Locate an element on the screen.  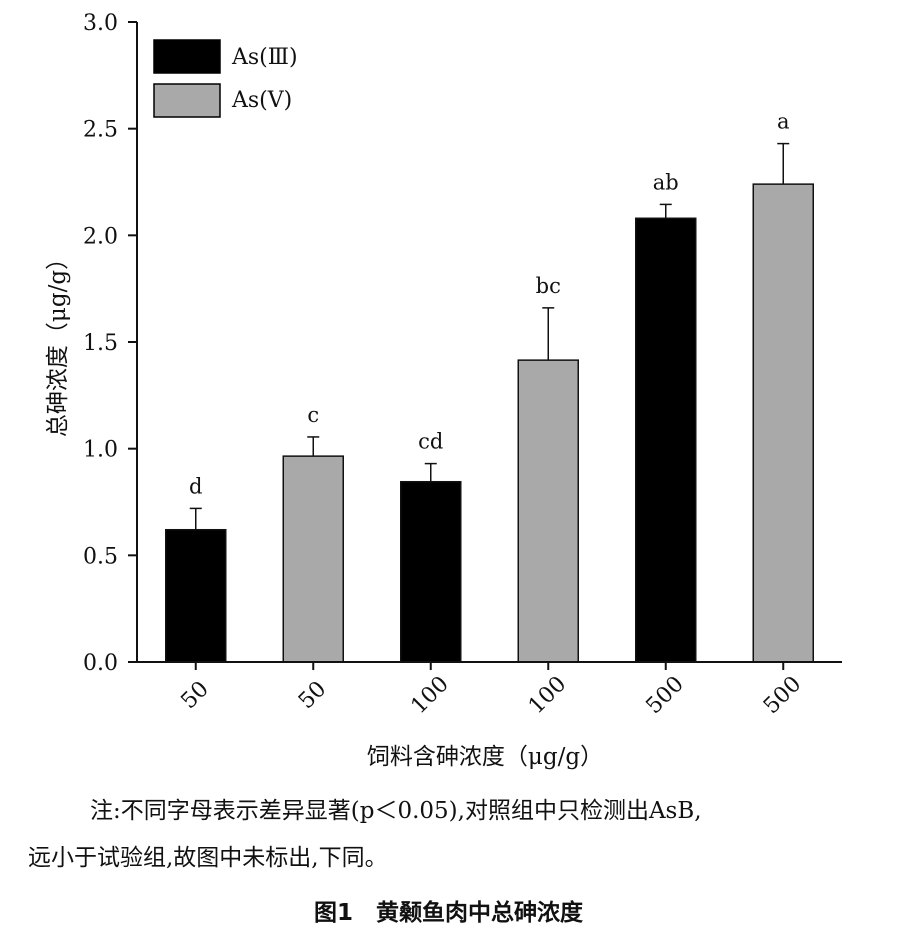
y-tick-label: 2.0 is located at coordinates (100, 236).